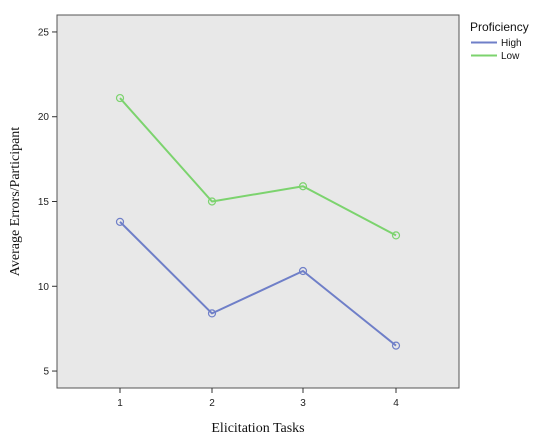 The image size is (534, 437). Describe the element at coordinates (510, 56) in the screenshot. I see `legend-label-low: Low` at that location.